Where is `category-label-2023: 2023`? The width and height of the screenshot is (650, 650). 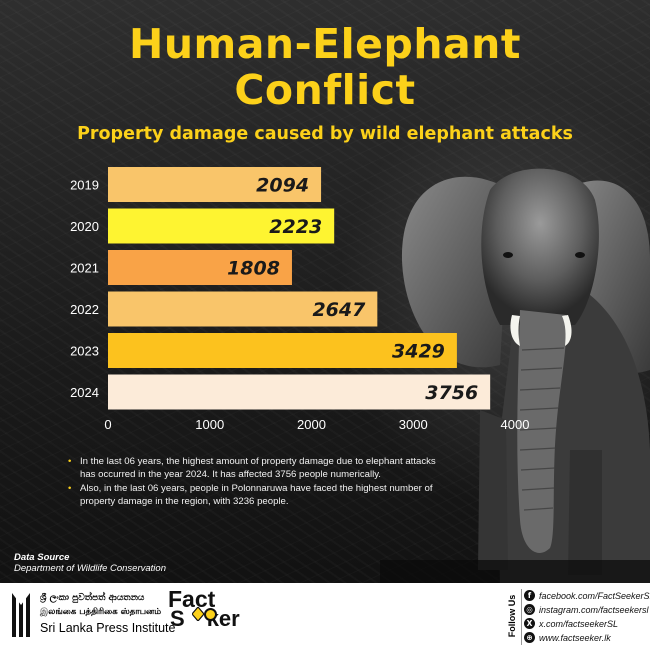 category-label-2023: 2023 is located at coordinates (84, 351).